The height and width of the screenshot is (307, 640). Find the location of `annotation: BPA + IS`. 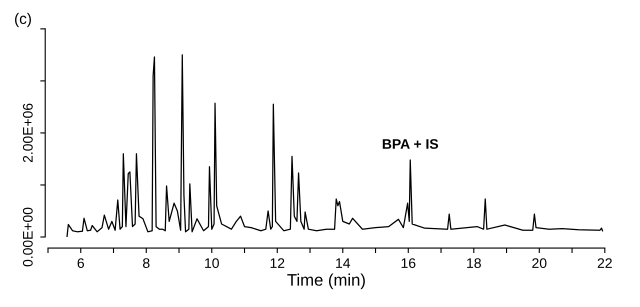

annotation: BPA + IS is located at coordinates (410, 144).